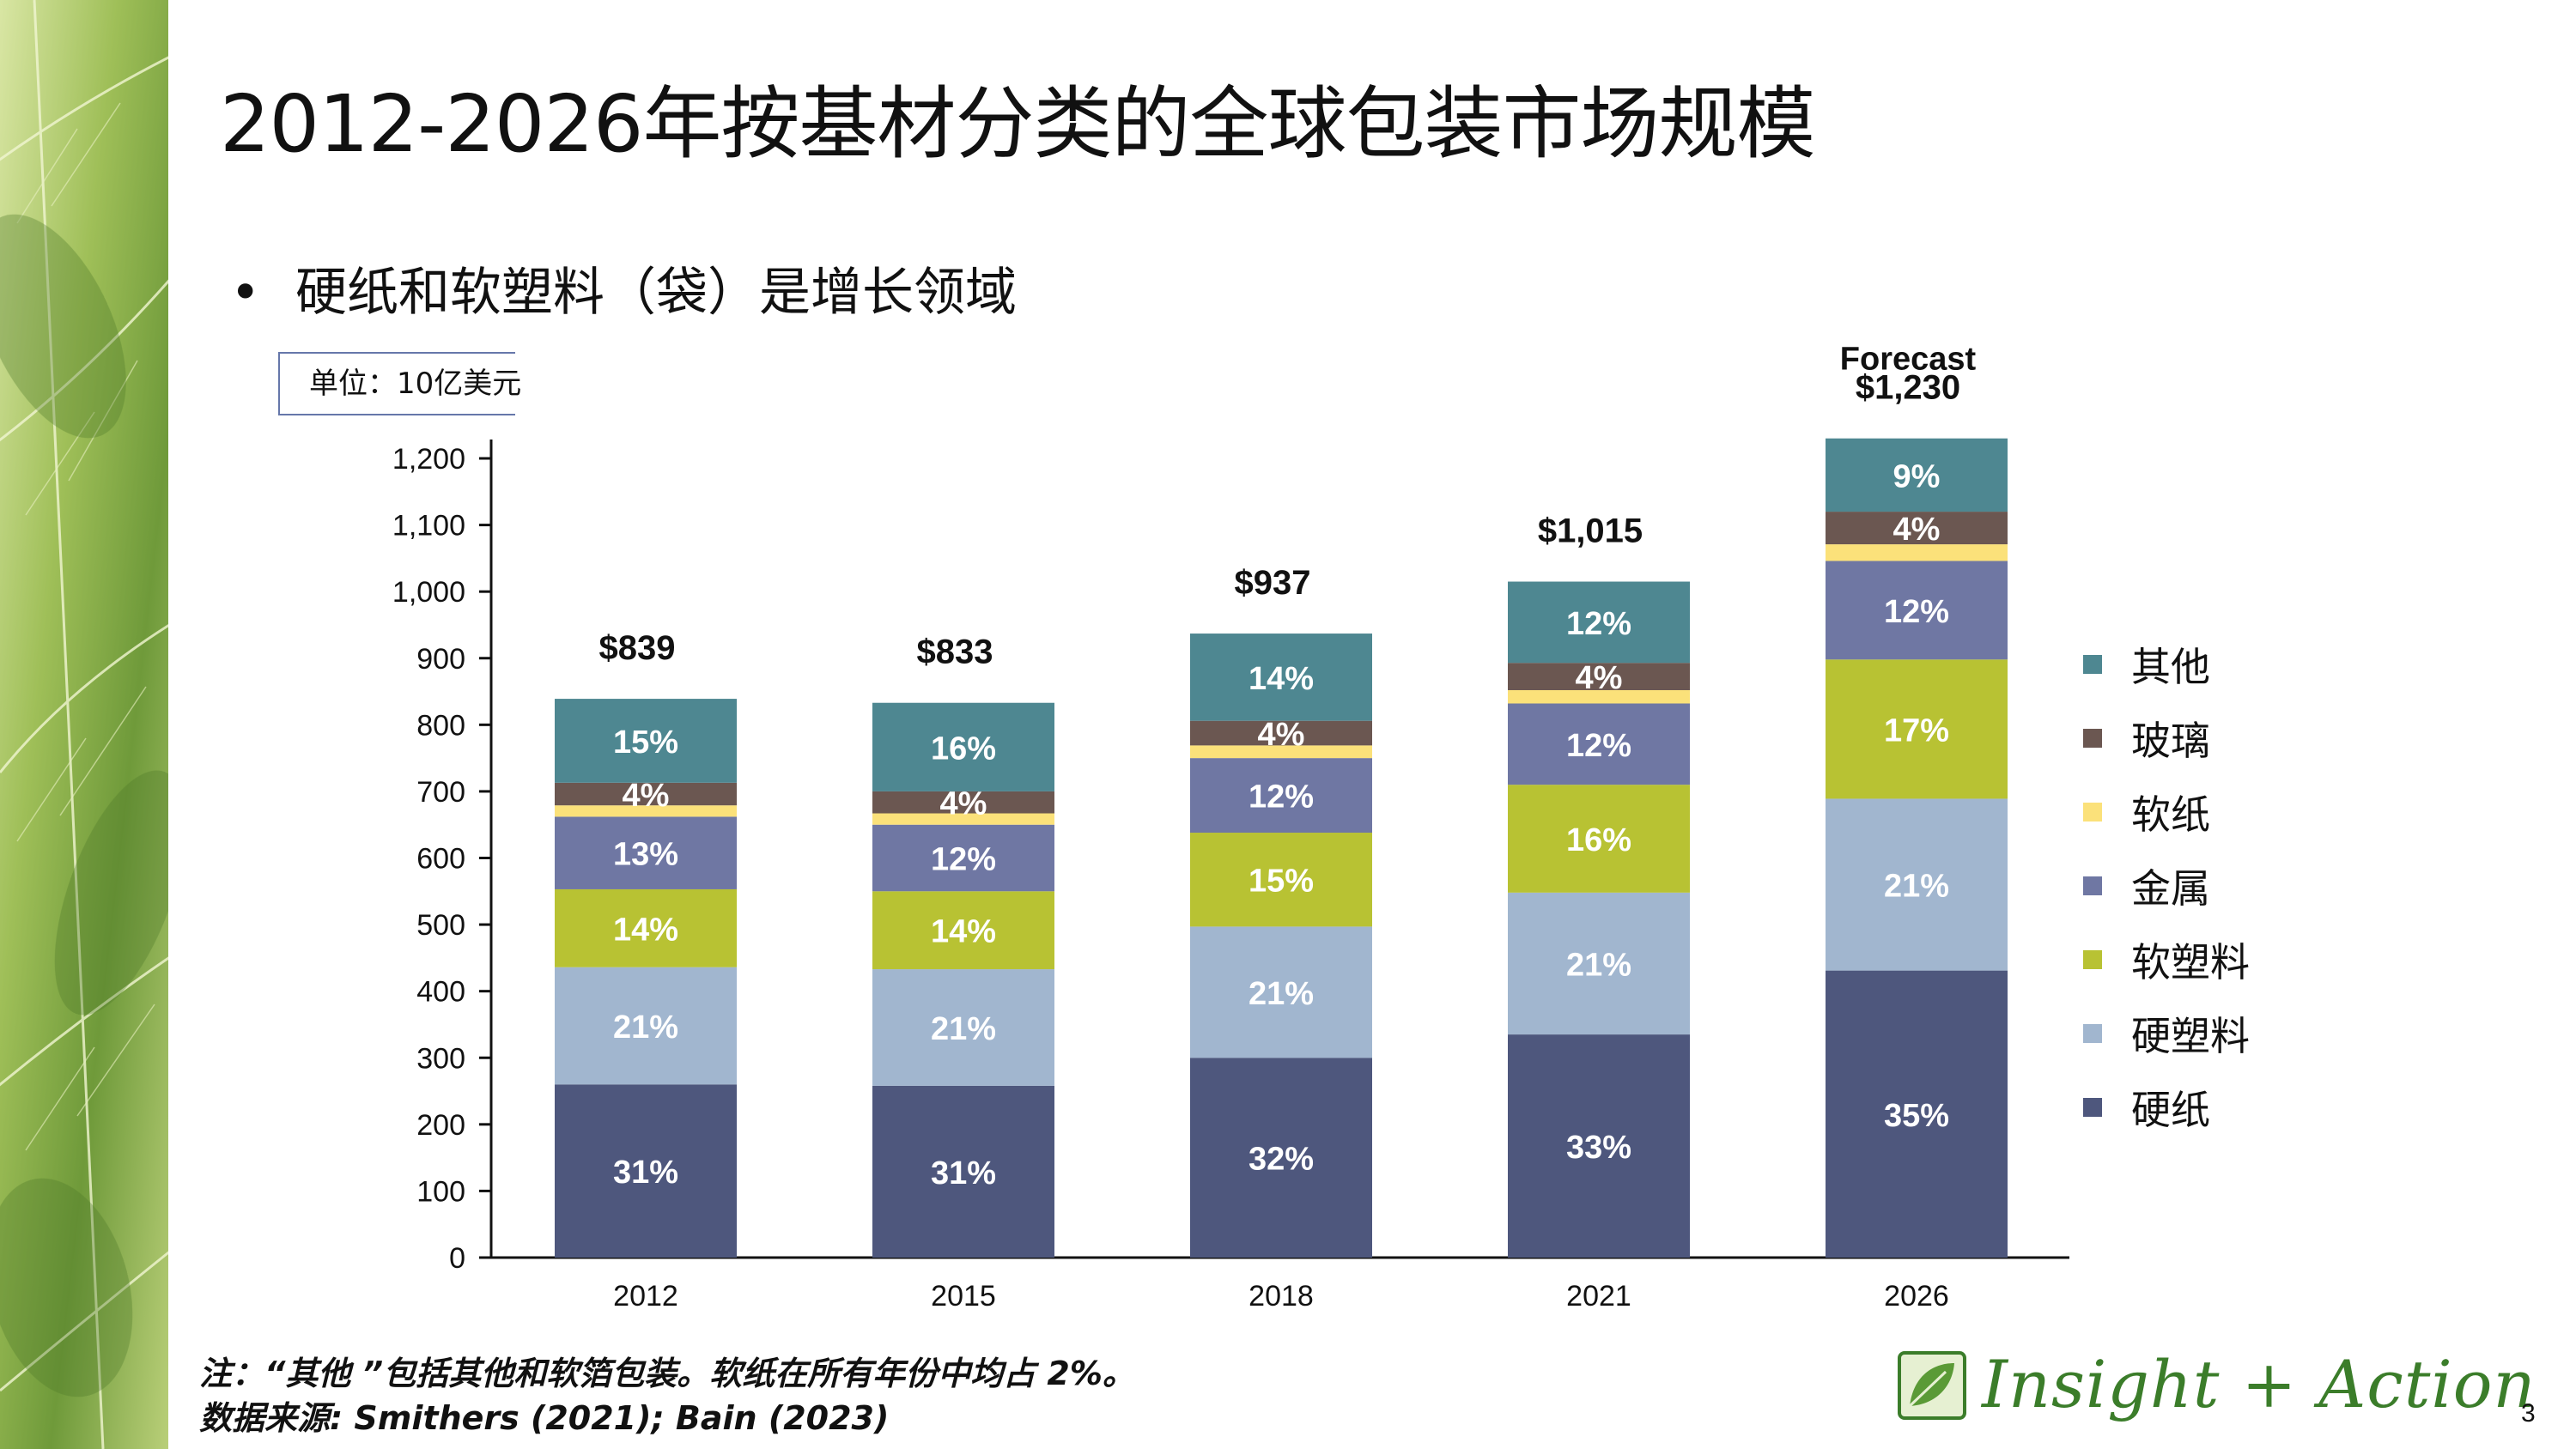 The width and height of the screenshot is (2576, 1449). I want to click on y-tick-label: 800, so click(441, 725).